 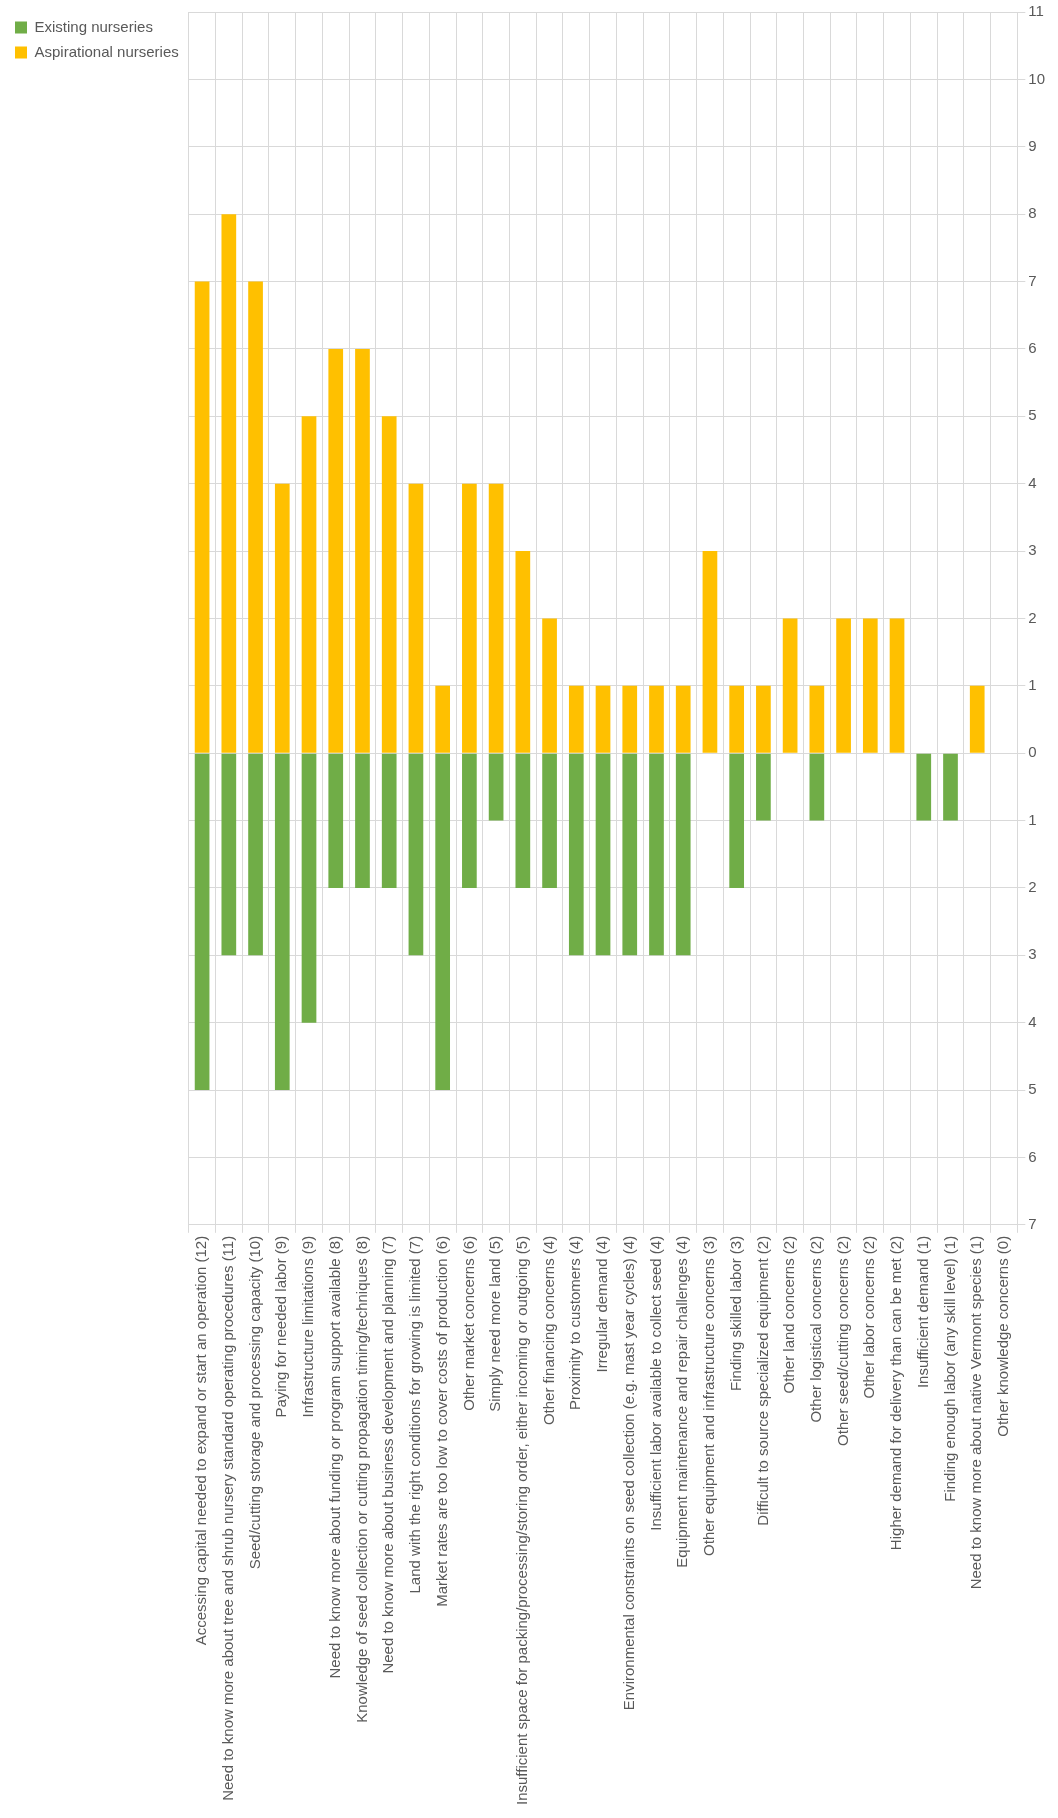 I want to click on x-tick-label: Insufficient demand (1), so click(x=922, y=1312).